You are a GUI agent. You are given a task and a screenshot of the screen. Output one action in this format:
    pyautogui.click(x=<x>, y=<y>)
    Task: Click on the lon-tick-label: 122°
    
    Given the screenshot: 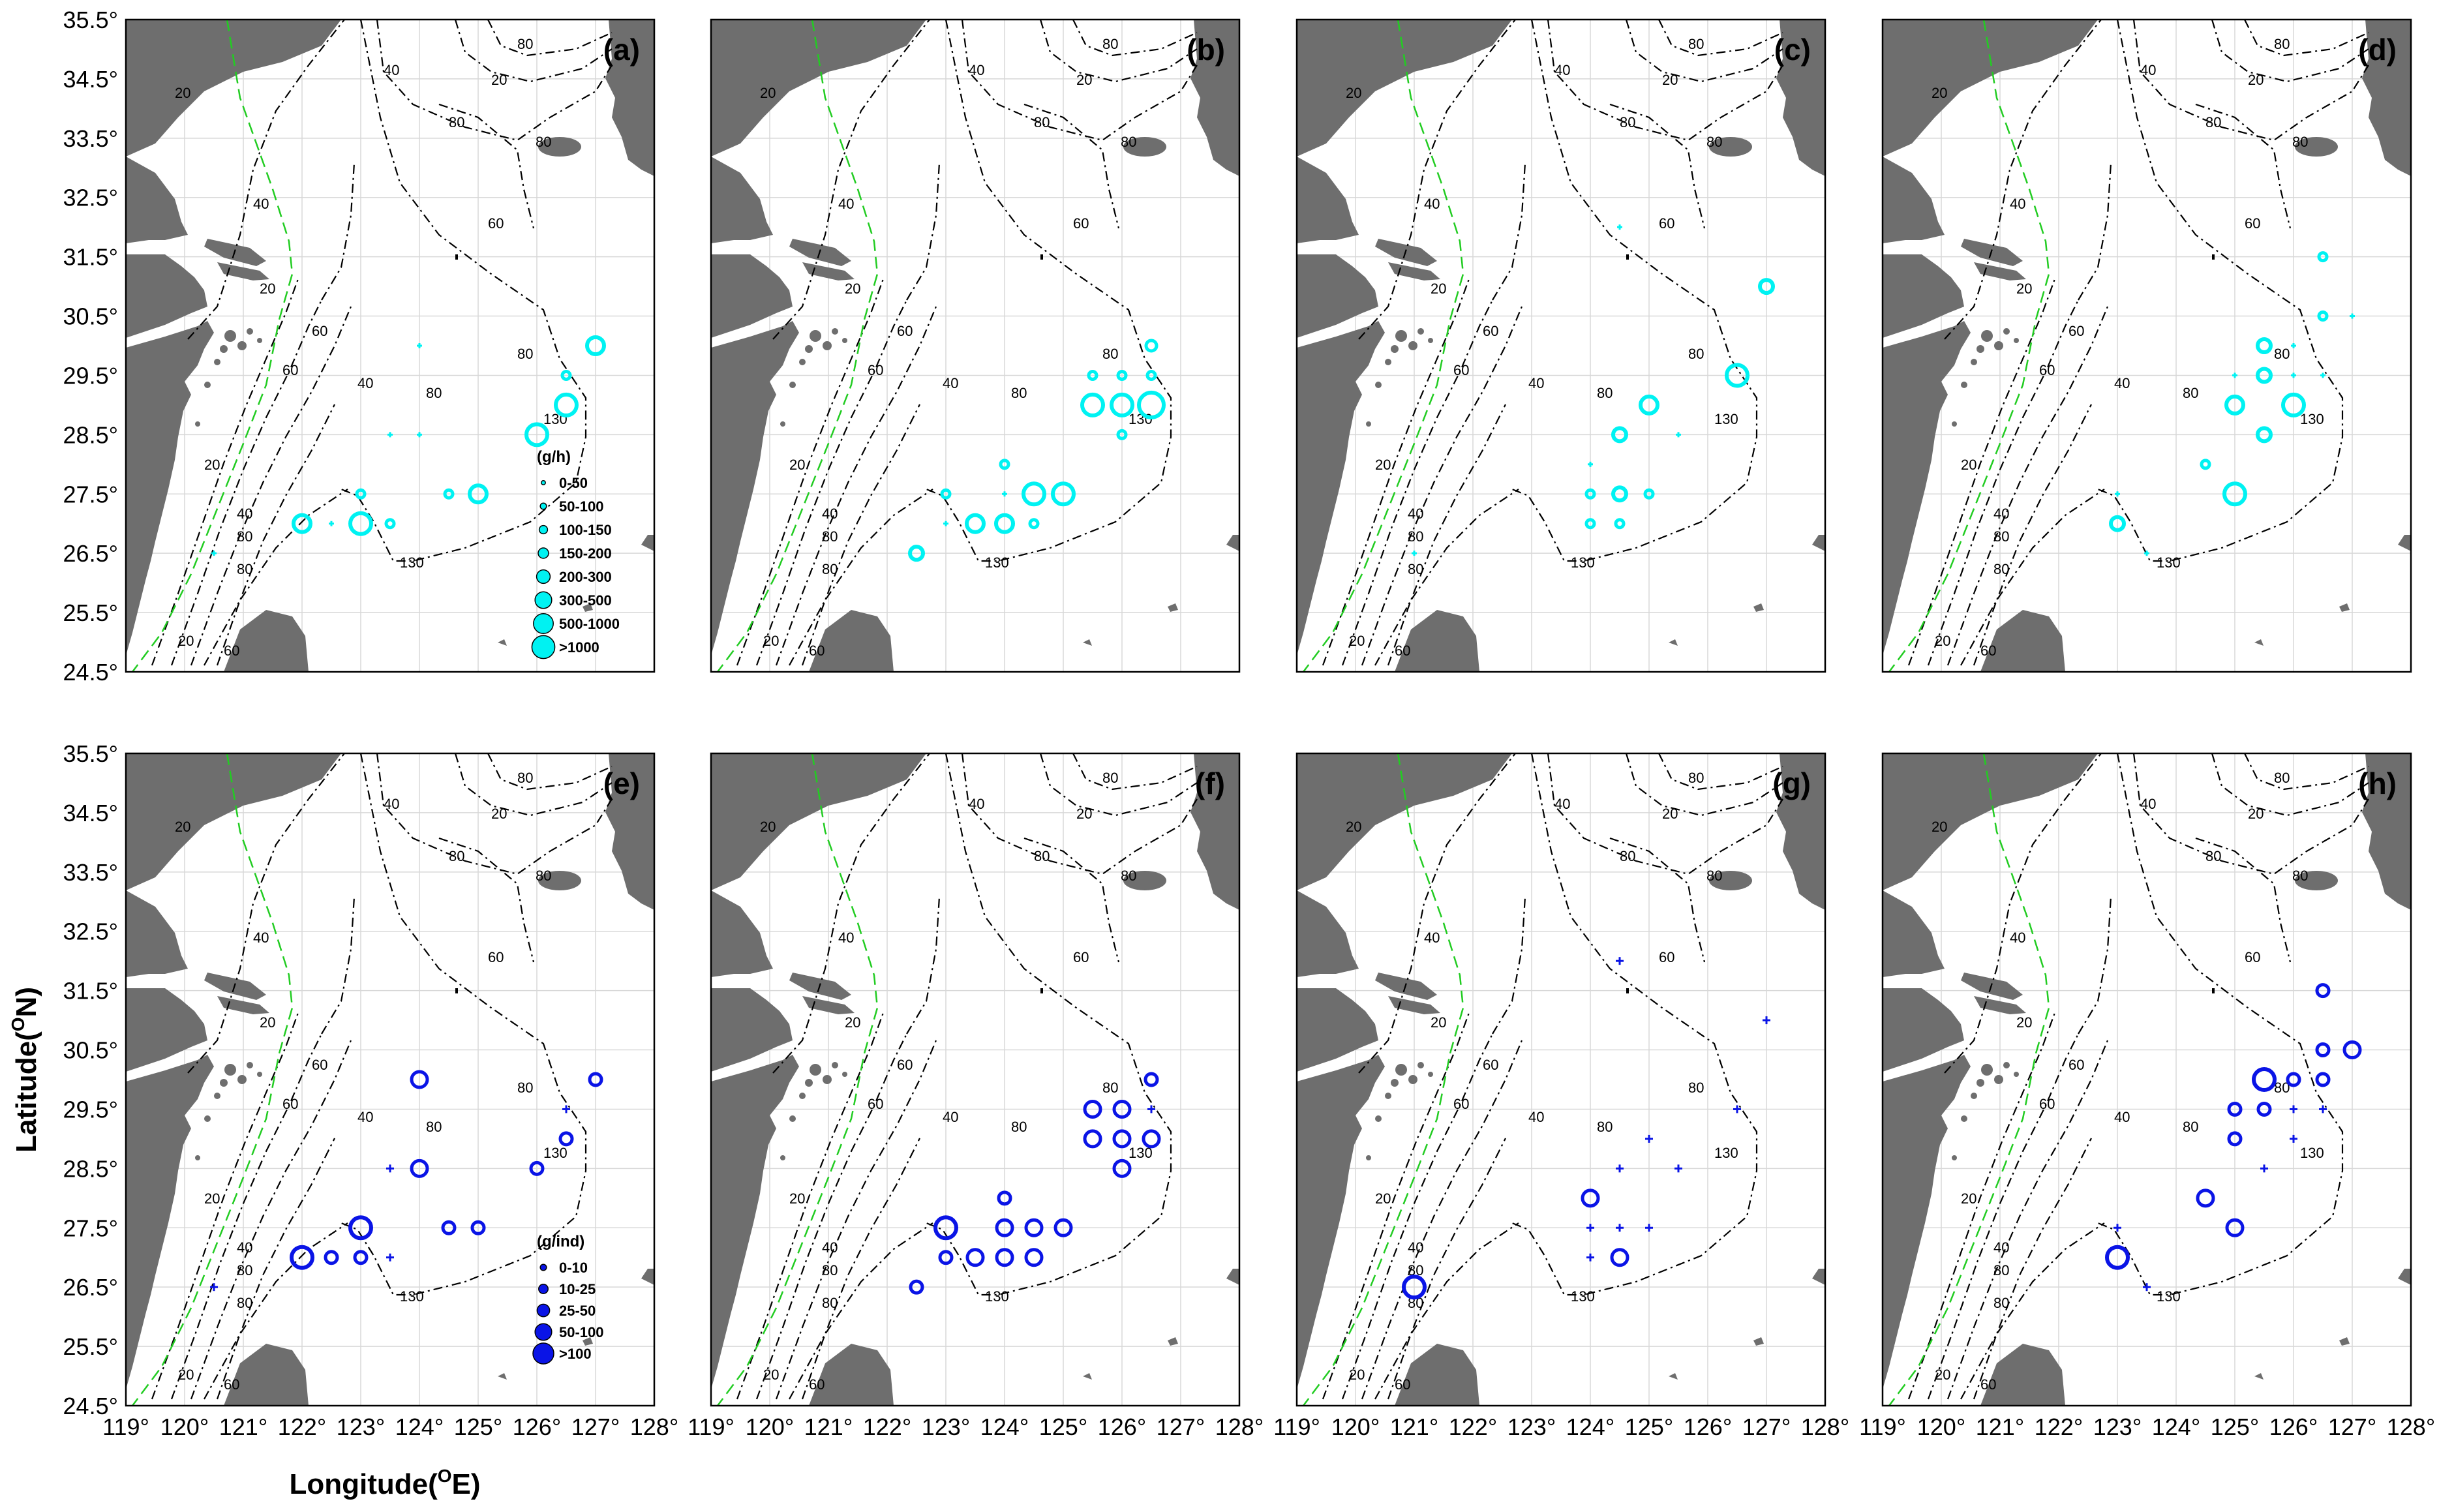 What is the action you would take?
    pyautogui.click(x=302, y=1427)
    